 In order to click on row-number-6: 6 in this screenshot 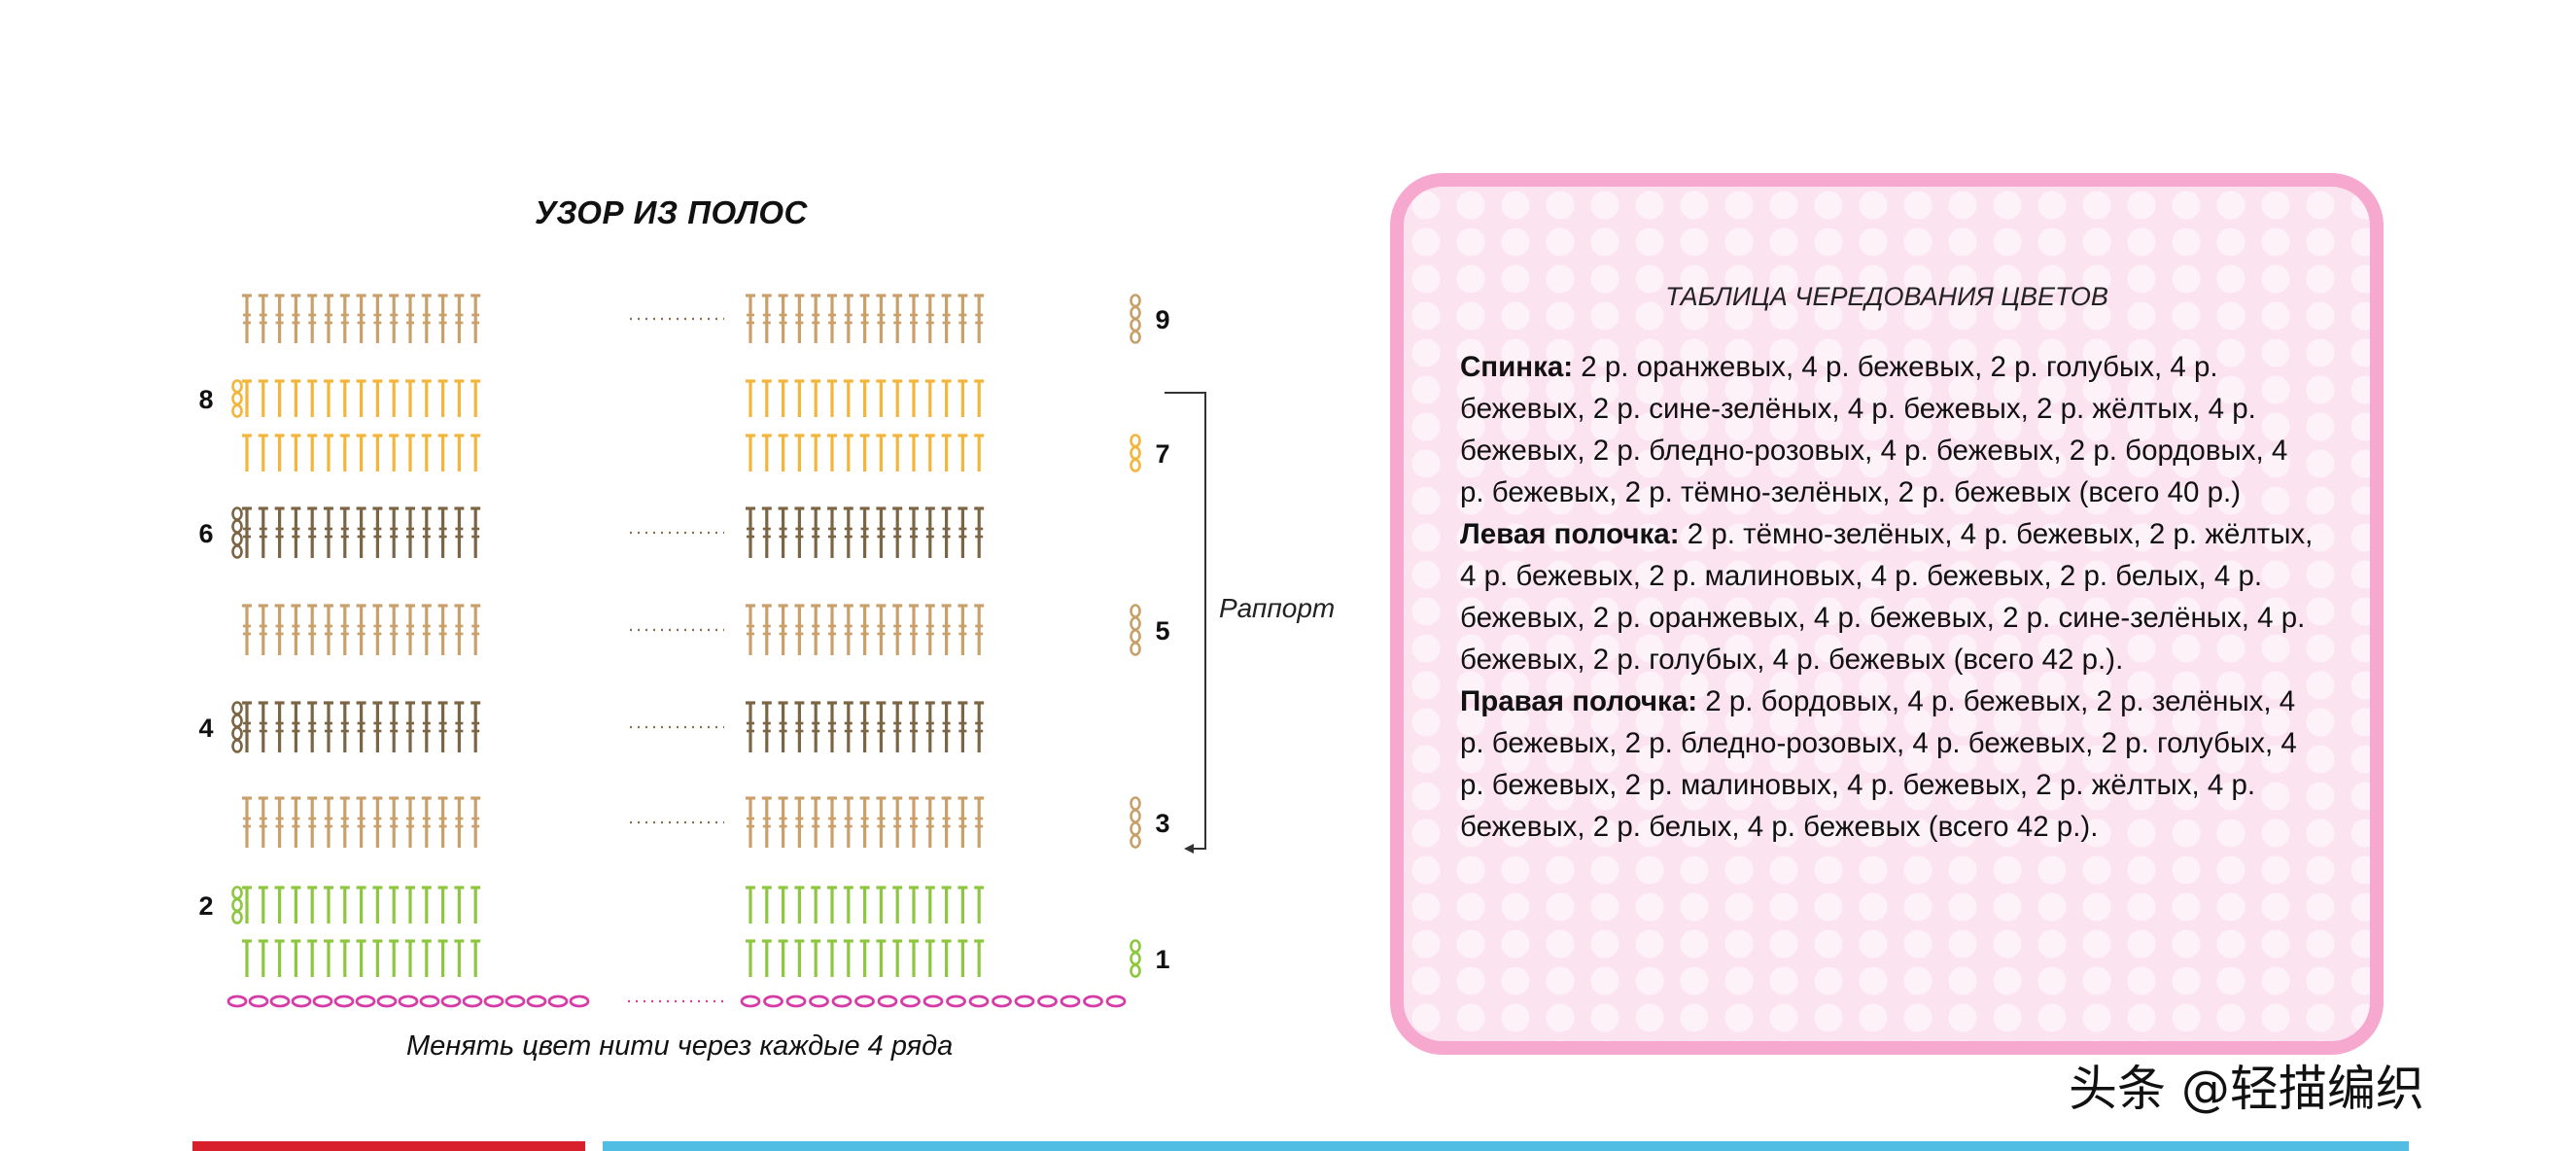, I will do `click(205, 534)`.